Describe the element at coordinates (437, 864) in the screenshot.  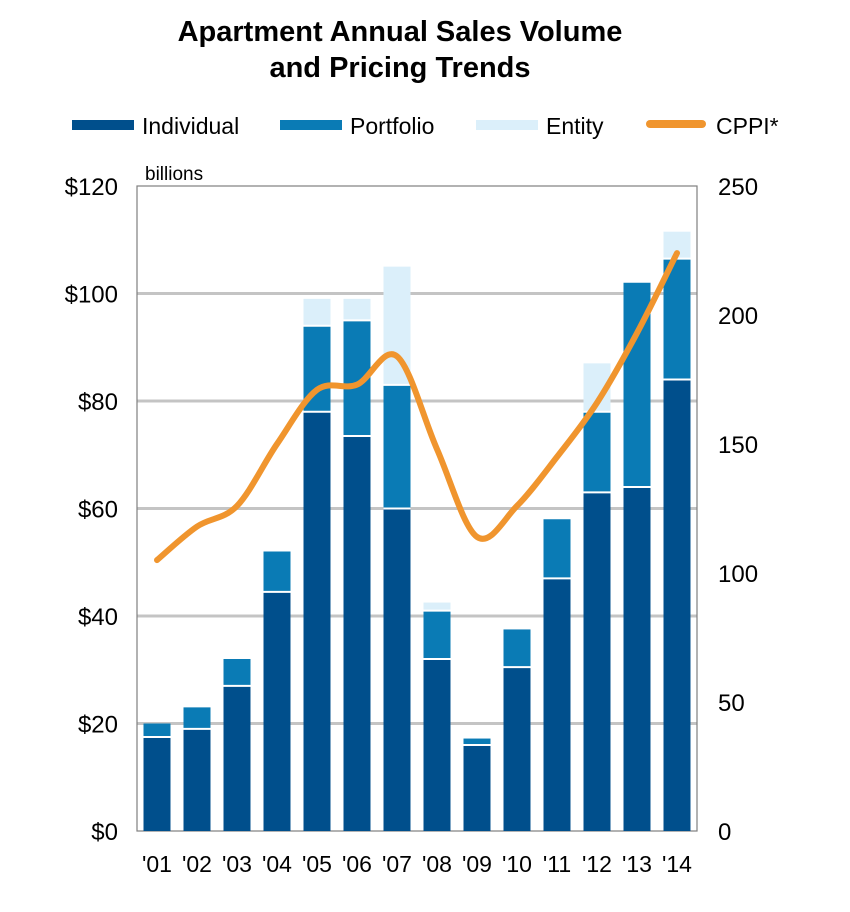
I see `x-tick-label: '08` at that location.